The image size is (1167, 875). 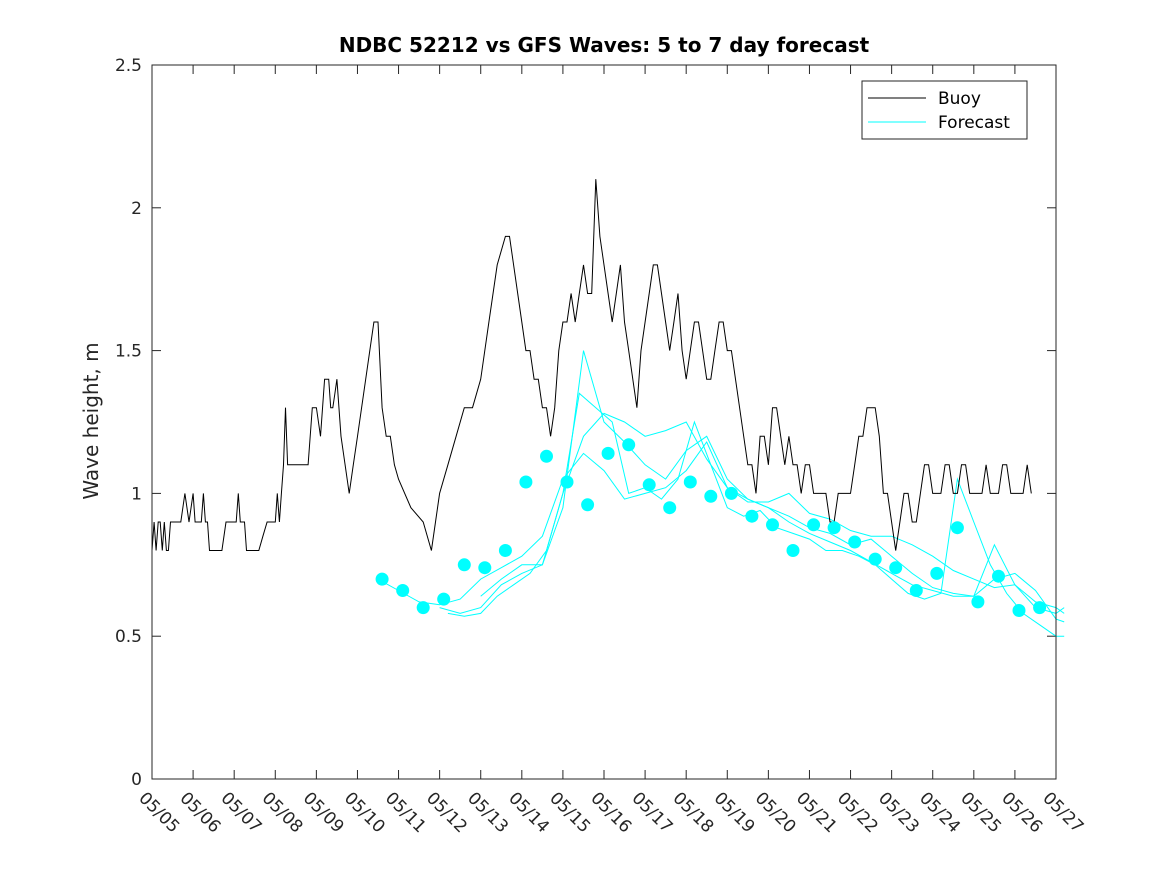 I want to click on y-tick-label: 2, so click(x=136, y=209).